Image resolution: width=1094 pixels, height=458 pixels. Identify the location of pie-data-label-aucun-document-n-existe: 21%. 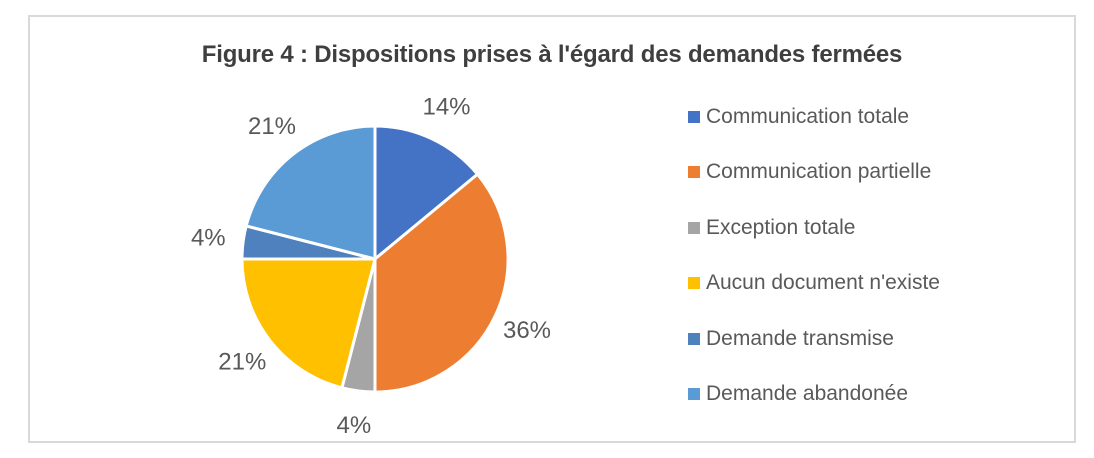
(242, 362).